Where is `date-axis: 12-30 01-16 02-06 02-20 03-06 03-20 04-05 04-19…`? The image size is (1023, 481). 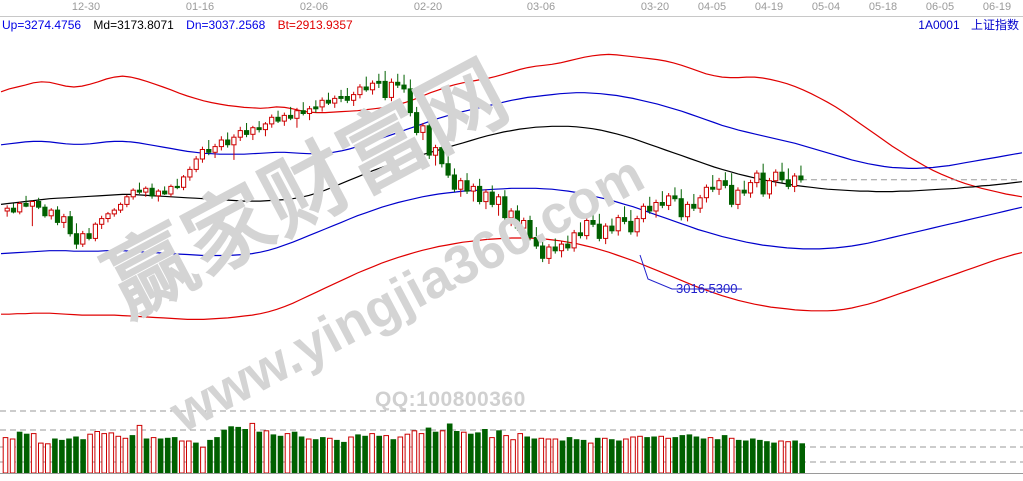
date-axis: 12-30 01-16 02-06 02-20 03-06 03-20 04-05 04-19… is located at coordinates (511, 8).